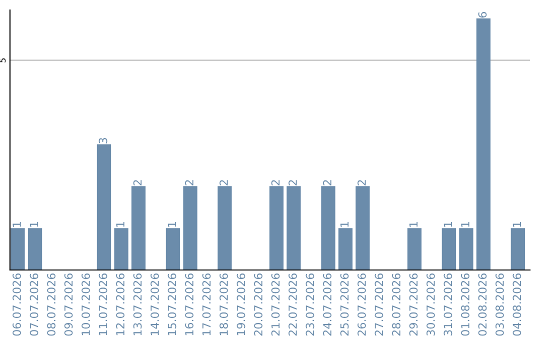 This screenshot has height=340, width=540. What do you see at coordinates (154, 304) in the screenshot?
I see `x-tick-label: 14.07.2026` at bounding box center [154, 304].